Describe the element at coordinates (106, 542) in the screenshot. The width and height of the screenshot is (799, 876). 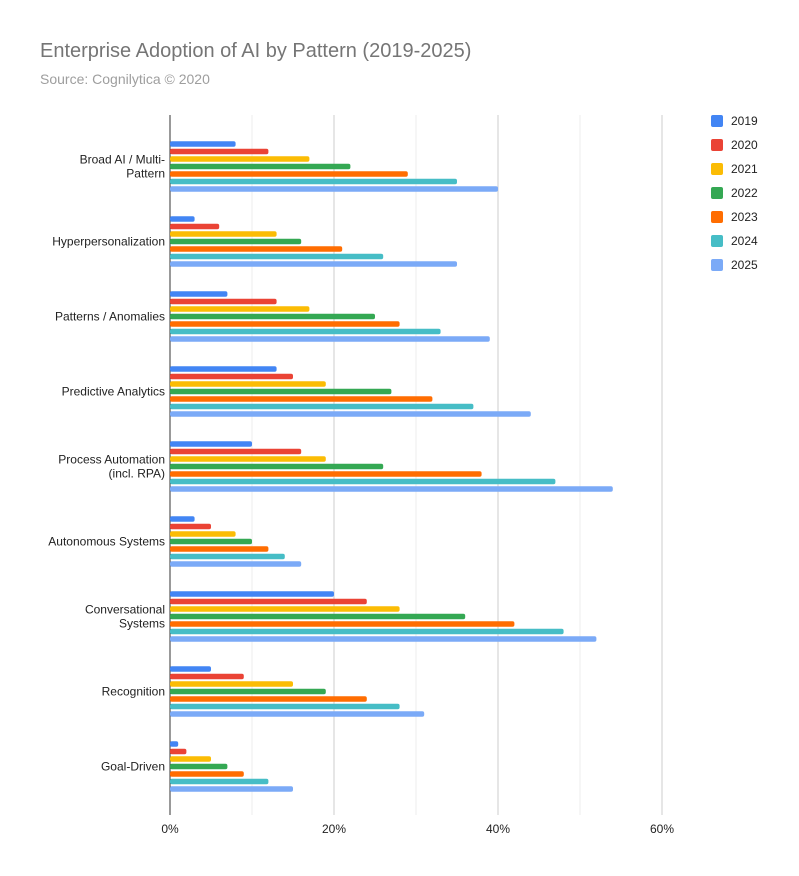
I see `category-label: Autonomous Systems` at that location.